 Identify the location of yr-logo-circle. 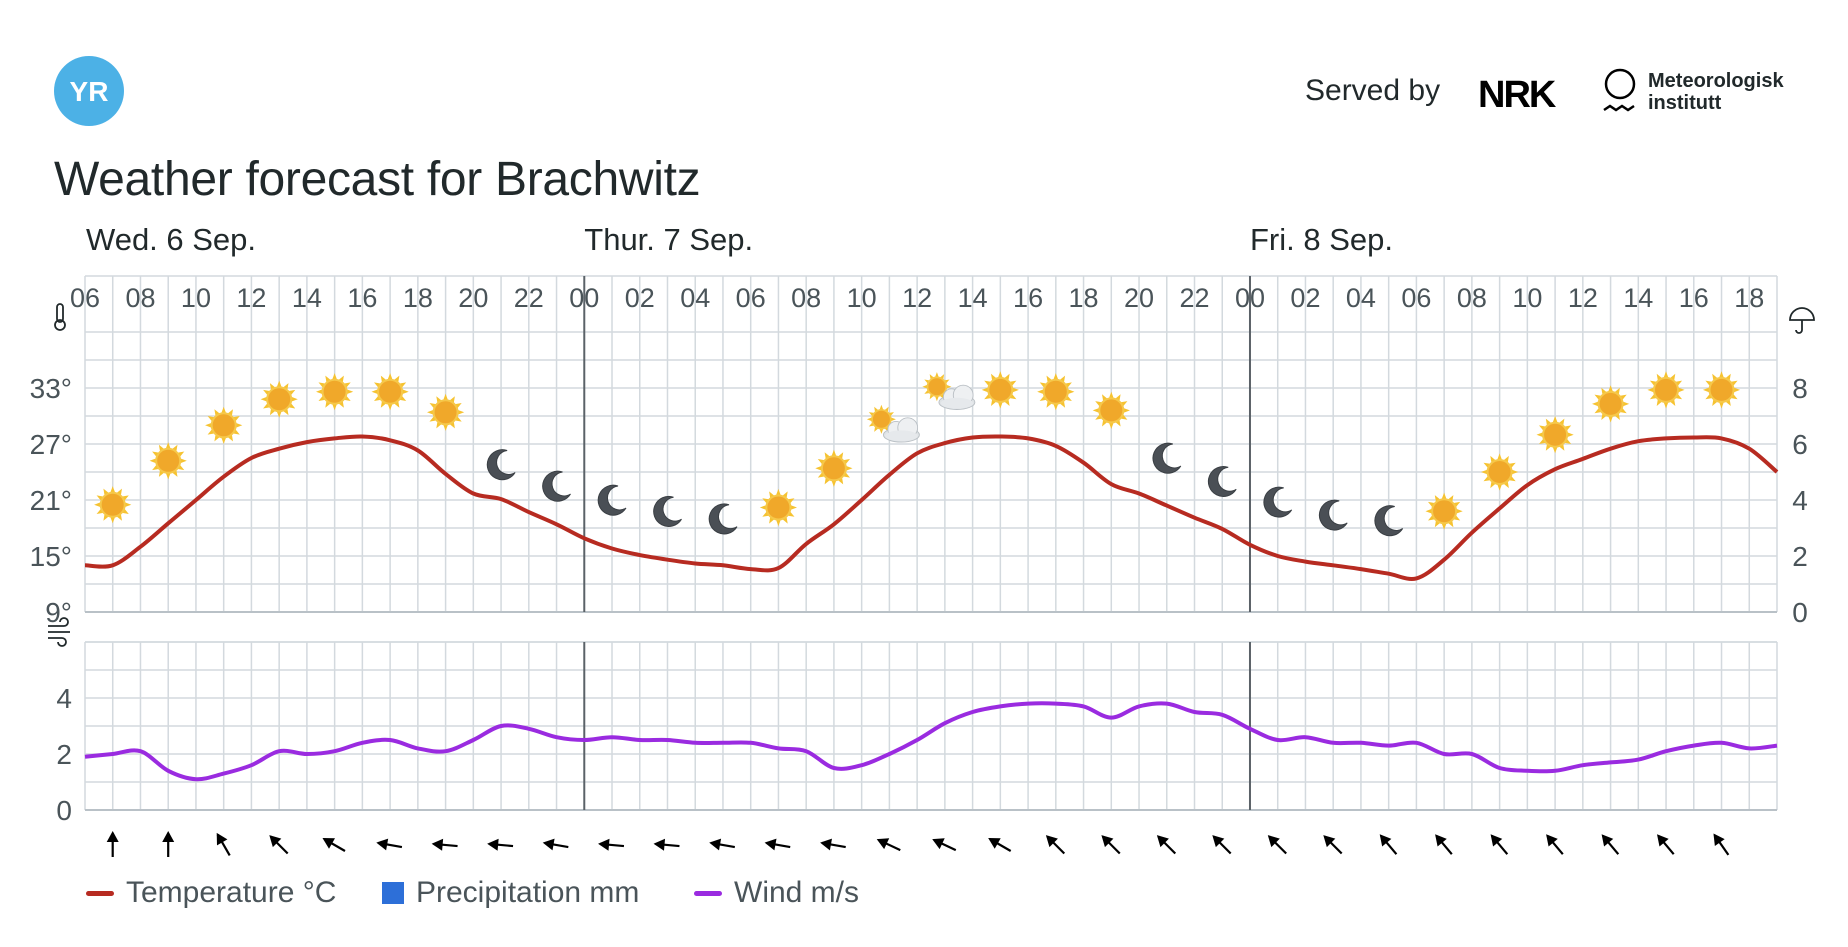
(89, 91).